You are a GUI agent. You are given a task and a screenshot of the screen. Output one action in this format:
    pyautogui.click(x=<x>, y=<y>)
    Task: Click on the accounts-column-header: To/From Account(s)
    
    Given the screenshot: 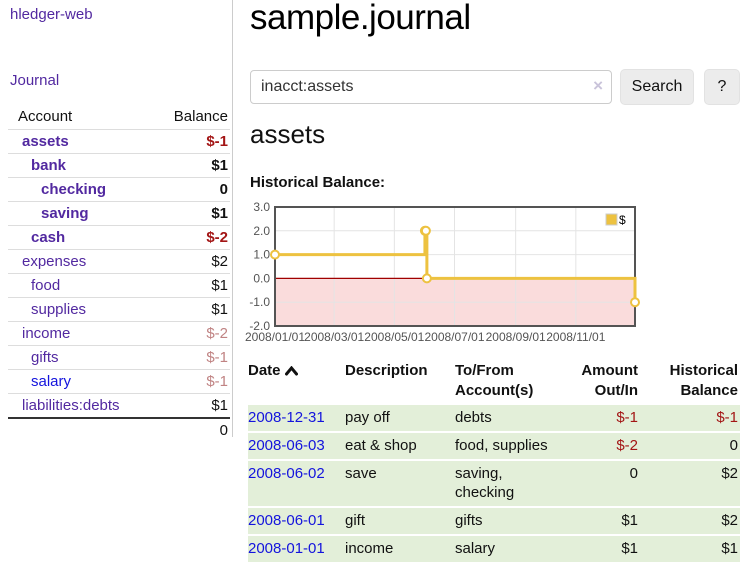 What is the action you would take?
    pyautogui.click(x=494, y=380)
    